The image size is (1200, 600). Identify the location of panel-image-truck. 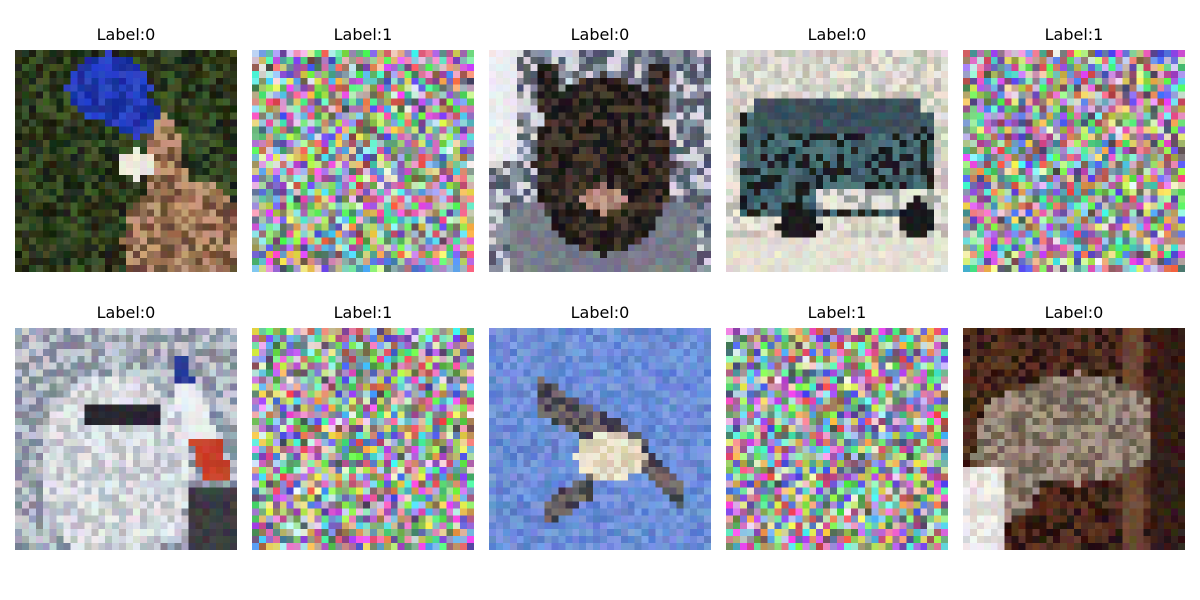
(837, 161).